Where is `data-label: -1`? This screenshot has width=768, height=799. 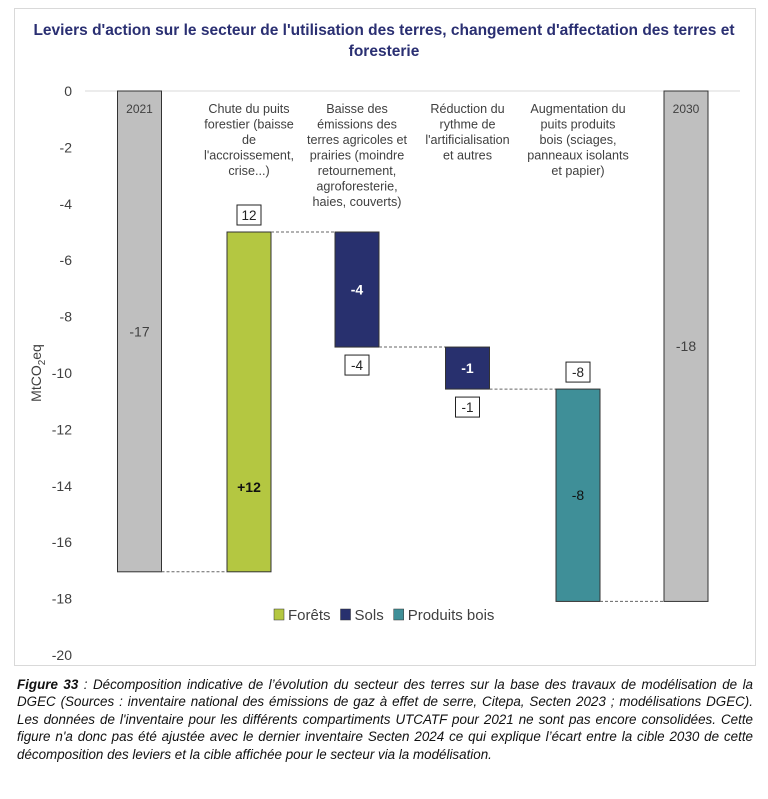 data-label: -1 is located at coordinates (467, 407).